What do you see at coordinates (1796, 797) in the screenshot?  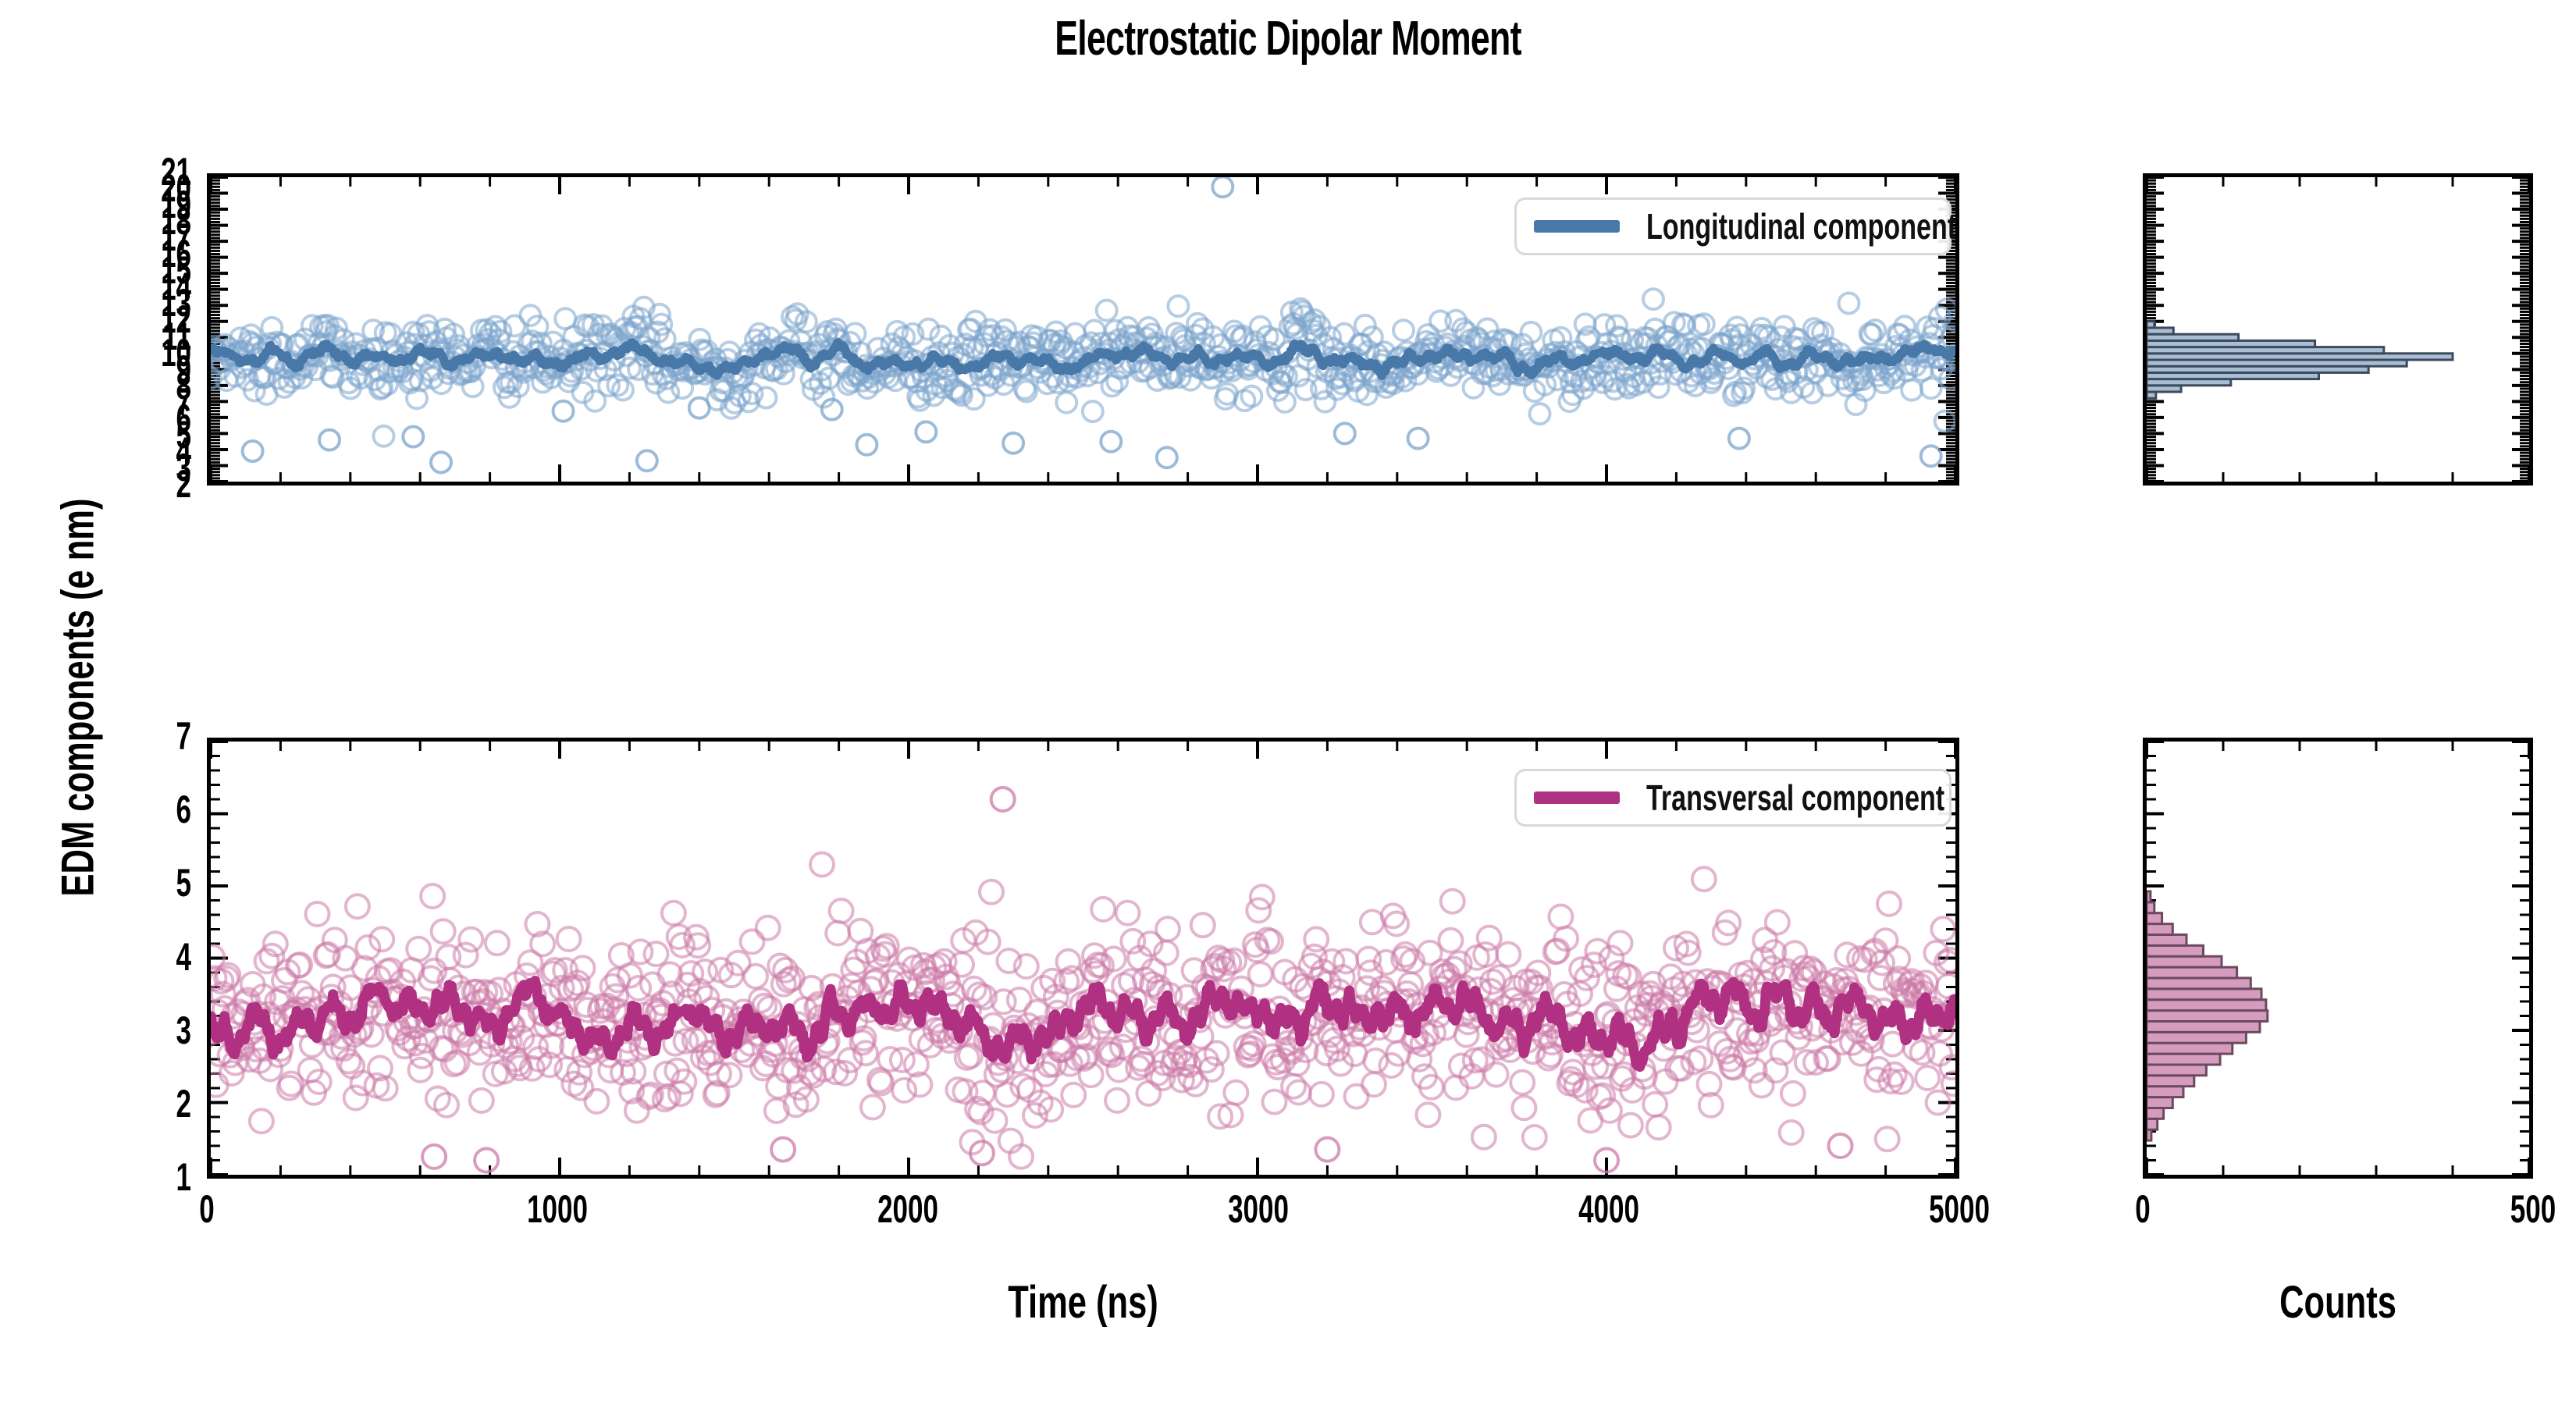 I see `legend-label-transversal: Transversal component` at bounding box center [1796, 797].